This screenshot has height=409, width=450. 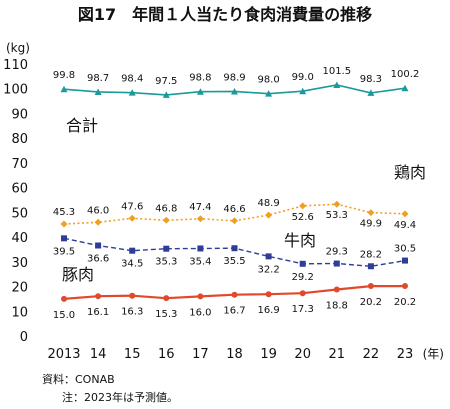 What do you see at coordinates (15, 90) in the screenshot?
I see `y-tick-label: 100` at bounding box center [15, 90].